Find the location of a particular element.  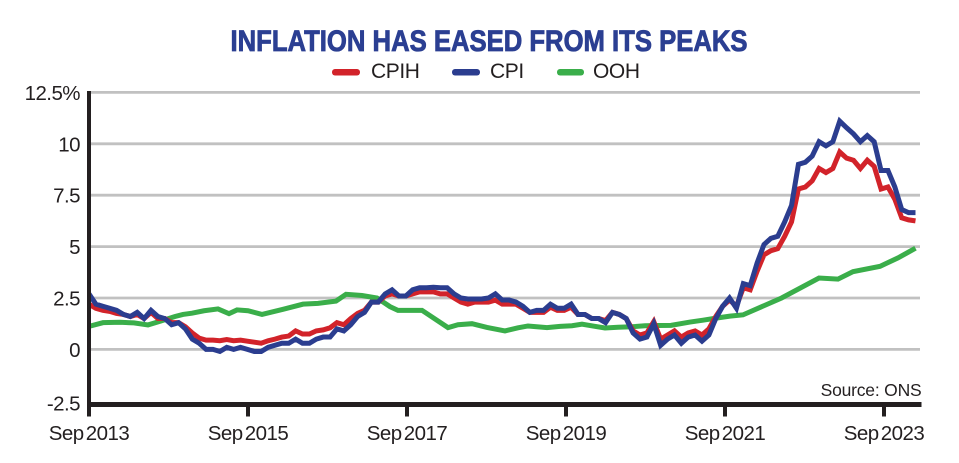

svg-text: Sep 2013 is located at coordinates (89, 433).